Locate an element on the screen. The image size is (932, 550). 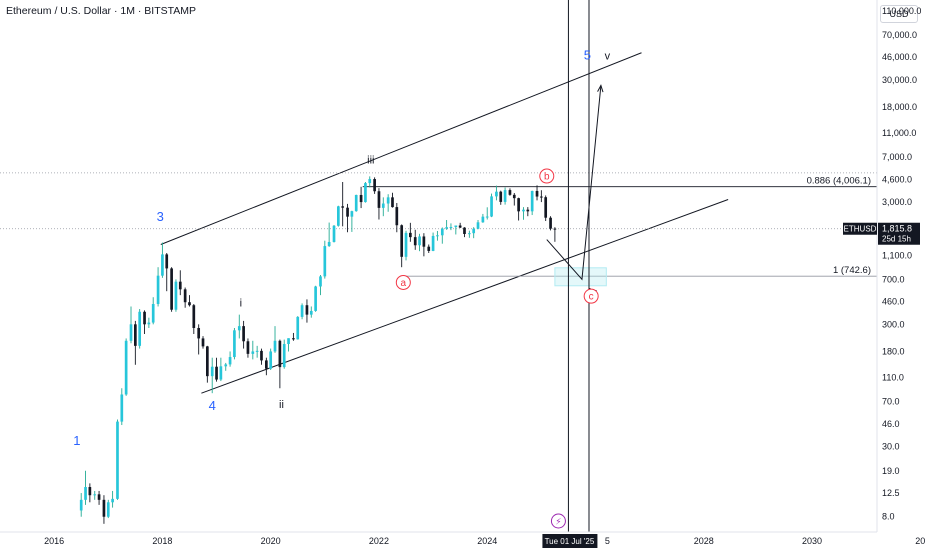
event-icon is located at coordinates (558, 521).